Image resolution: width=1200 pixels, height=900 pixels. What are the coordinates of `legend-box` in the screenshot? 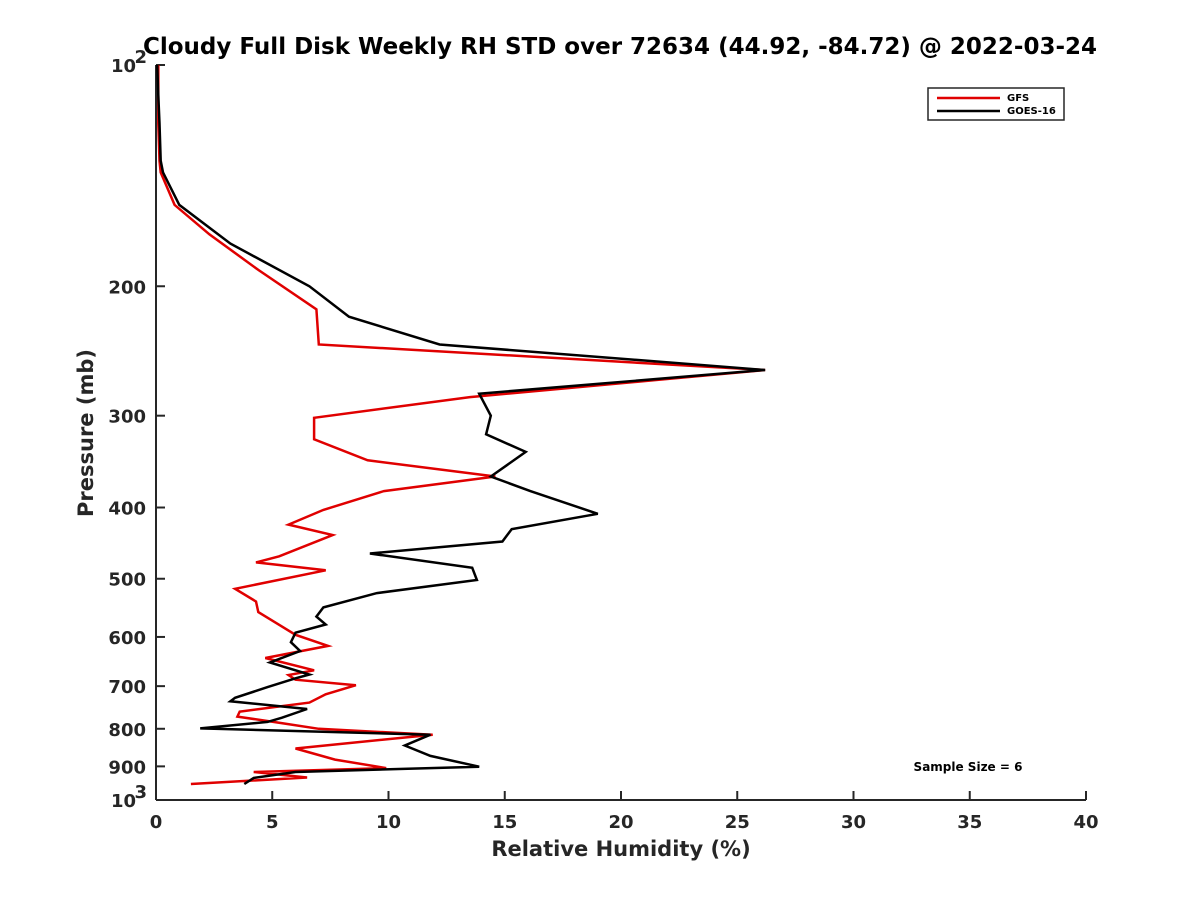 It's located at (996, 104).